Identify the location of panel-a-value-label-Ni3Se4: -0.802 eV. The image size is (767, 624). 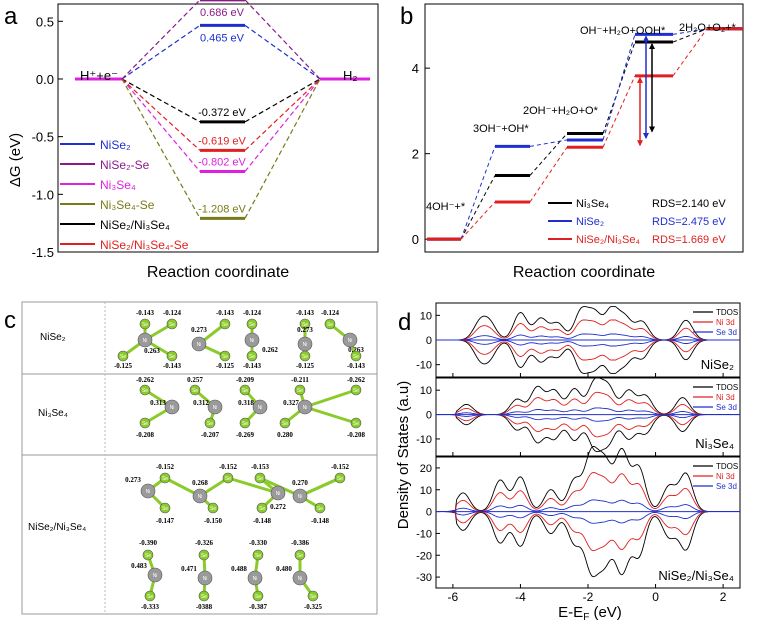
(222, 162).